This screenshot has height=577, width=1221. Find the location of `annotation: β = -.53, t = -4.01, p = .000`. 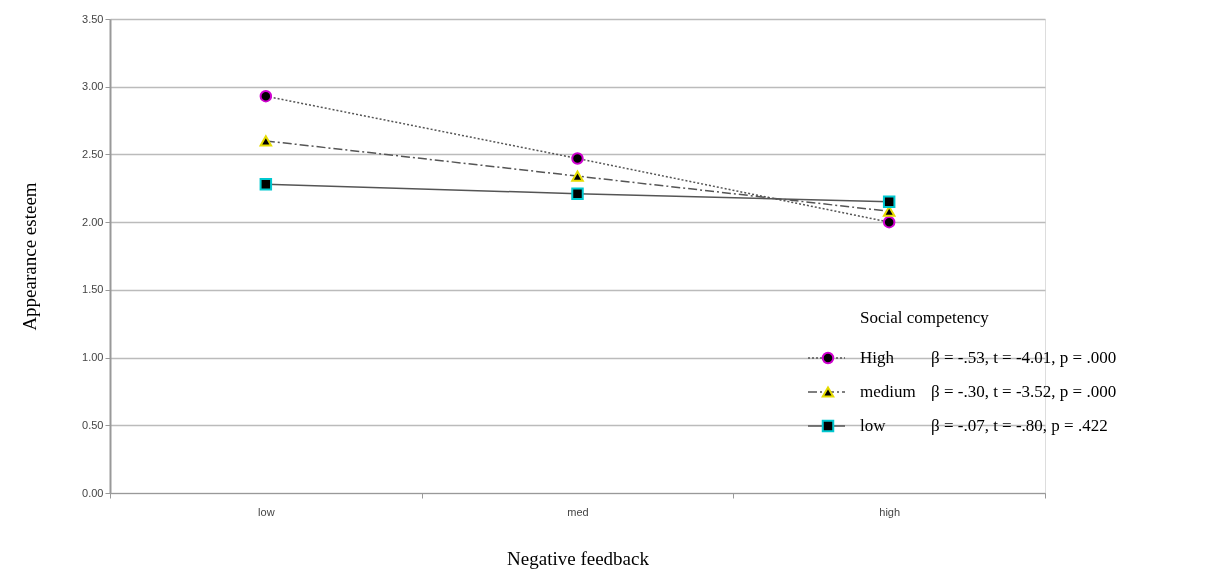

annotation: β = -.53, t = -4.01, p = .000 is located at coordinates (1024, 357).